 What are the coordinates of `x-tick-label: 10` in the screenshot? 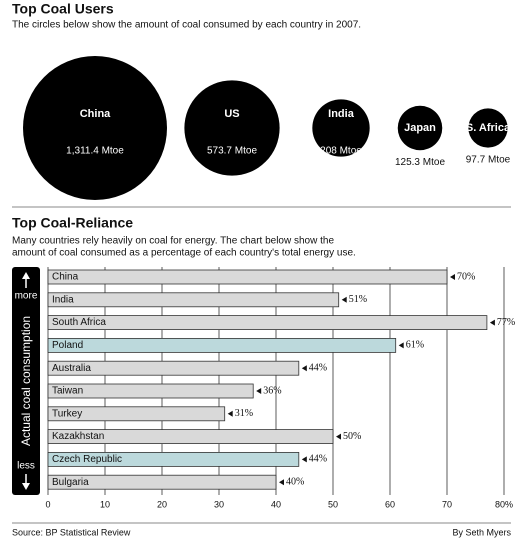 It's located at (105, 504).